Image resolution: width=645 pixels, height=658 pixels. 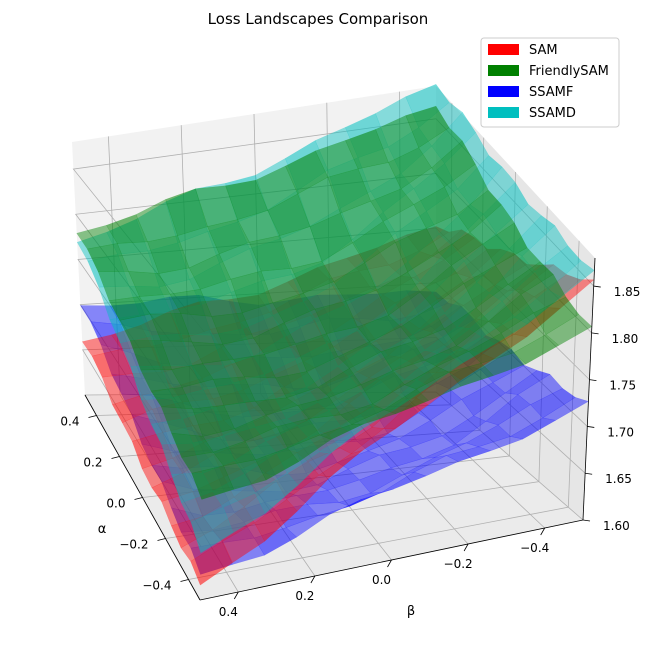 I want to click on z-tick-label: 1.80, so click(x=625, y=339).